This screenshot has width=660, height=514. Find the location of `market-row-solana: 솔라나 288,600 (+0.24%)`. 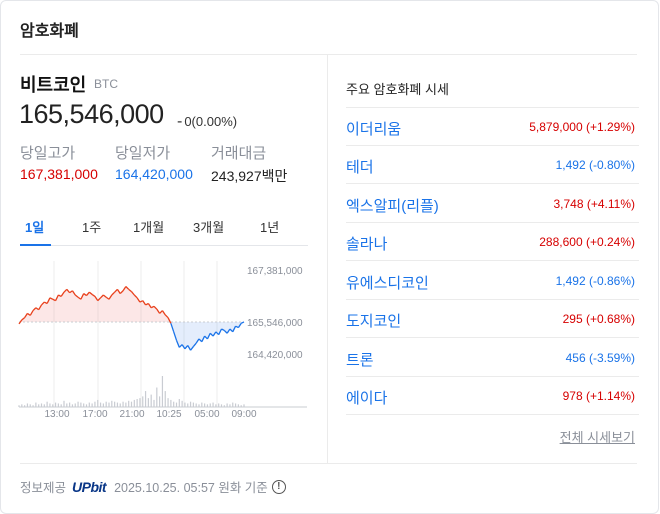

market-row-solana: 솔라나 288,600 (+0.24%) is located at coordinates (492, 242).